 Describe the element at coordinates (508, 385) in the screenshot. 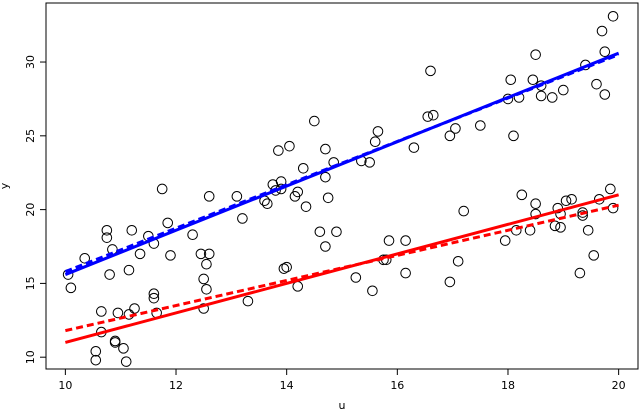

I see `x-tick-label: 18` at that location.